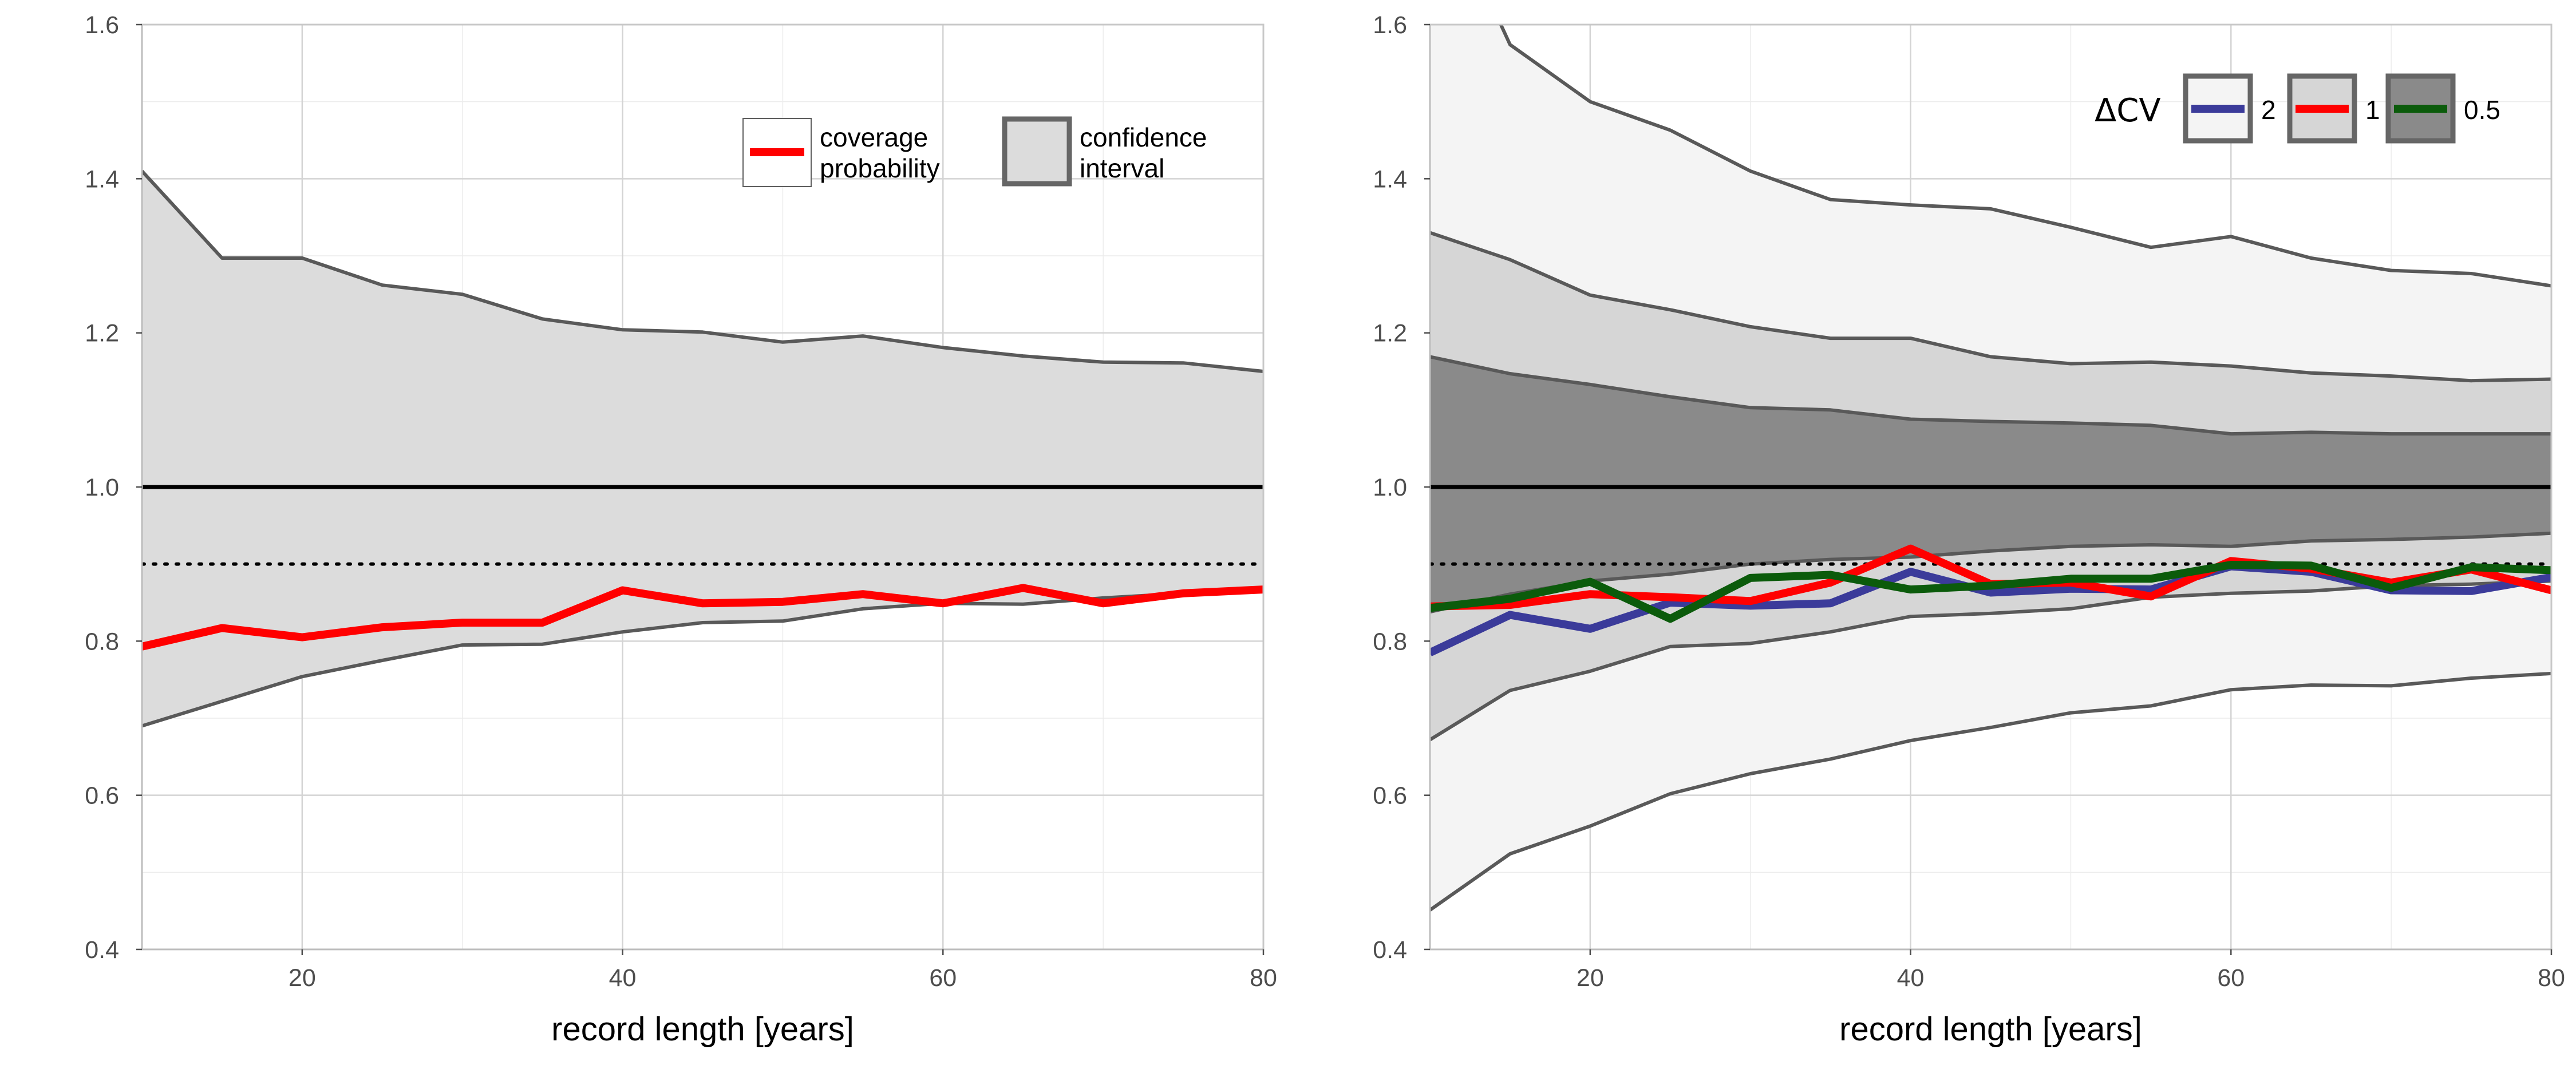  Describe the element at coordinates (2128, 111) in the screenshot. I see `legend-title: ΔCV` at that location.